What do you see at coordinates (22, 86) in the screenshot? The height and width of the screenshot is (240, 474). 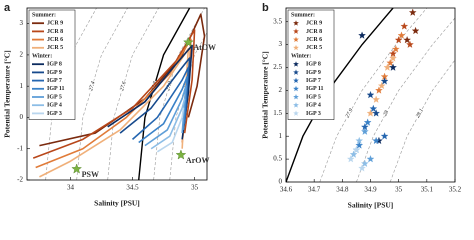 I see `y-tick-label: 1` at bounding box center [22, 86].